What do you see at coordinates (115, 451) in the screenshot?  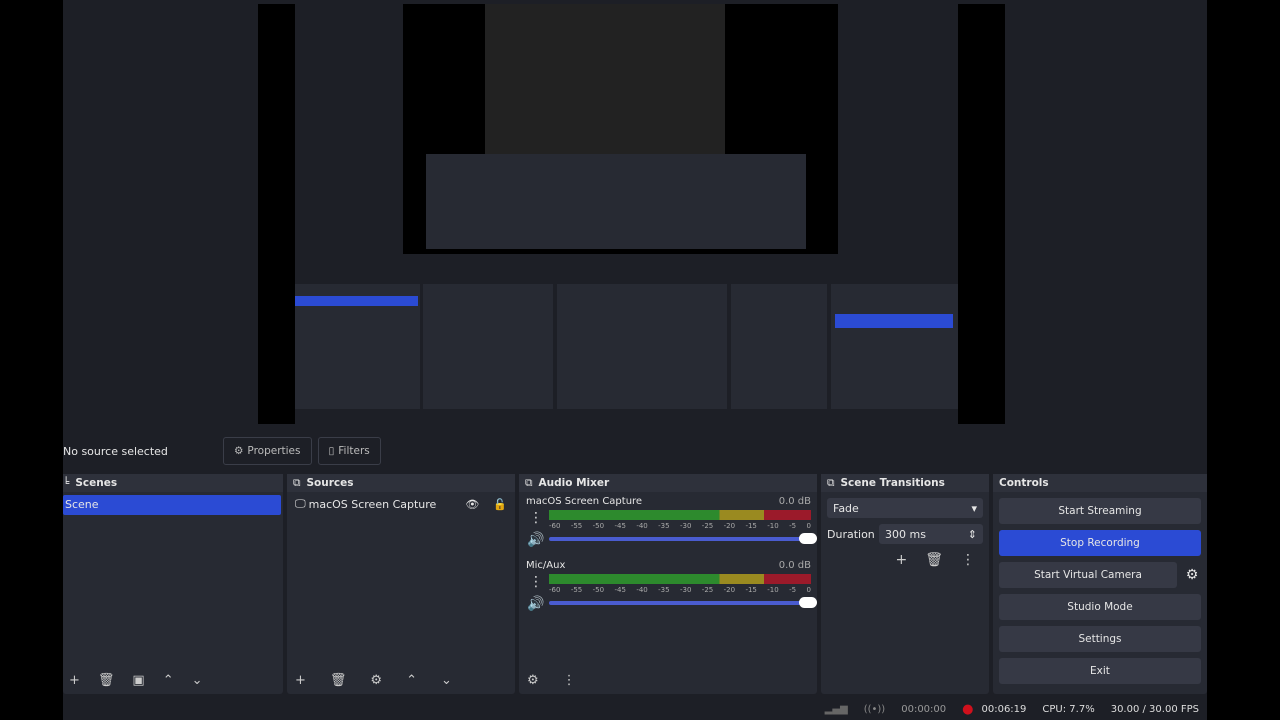 I see `no-source-label: No source selected` at bounding box center [115, 451].